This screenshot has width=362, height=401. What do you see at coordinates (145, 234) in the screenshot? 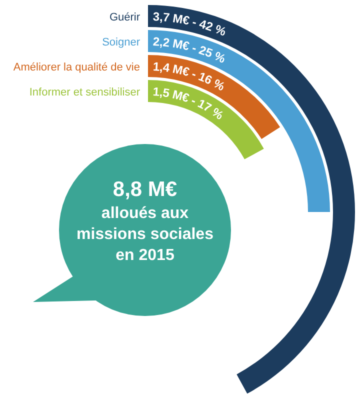
I see `text: alloués aux missions sociales en 2015` at bounding box center [145, 234].